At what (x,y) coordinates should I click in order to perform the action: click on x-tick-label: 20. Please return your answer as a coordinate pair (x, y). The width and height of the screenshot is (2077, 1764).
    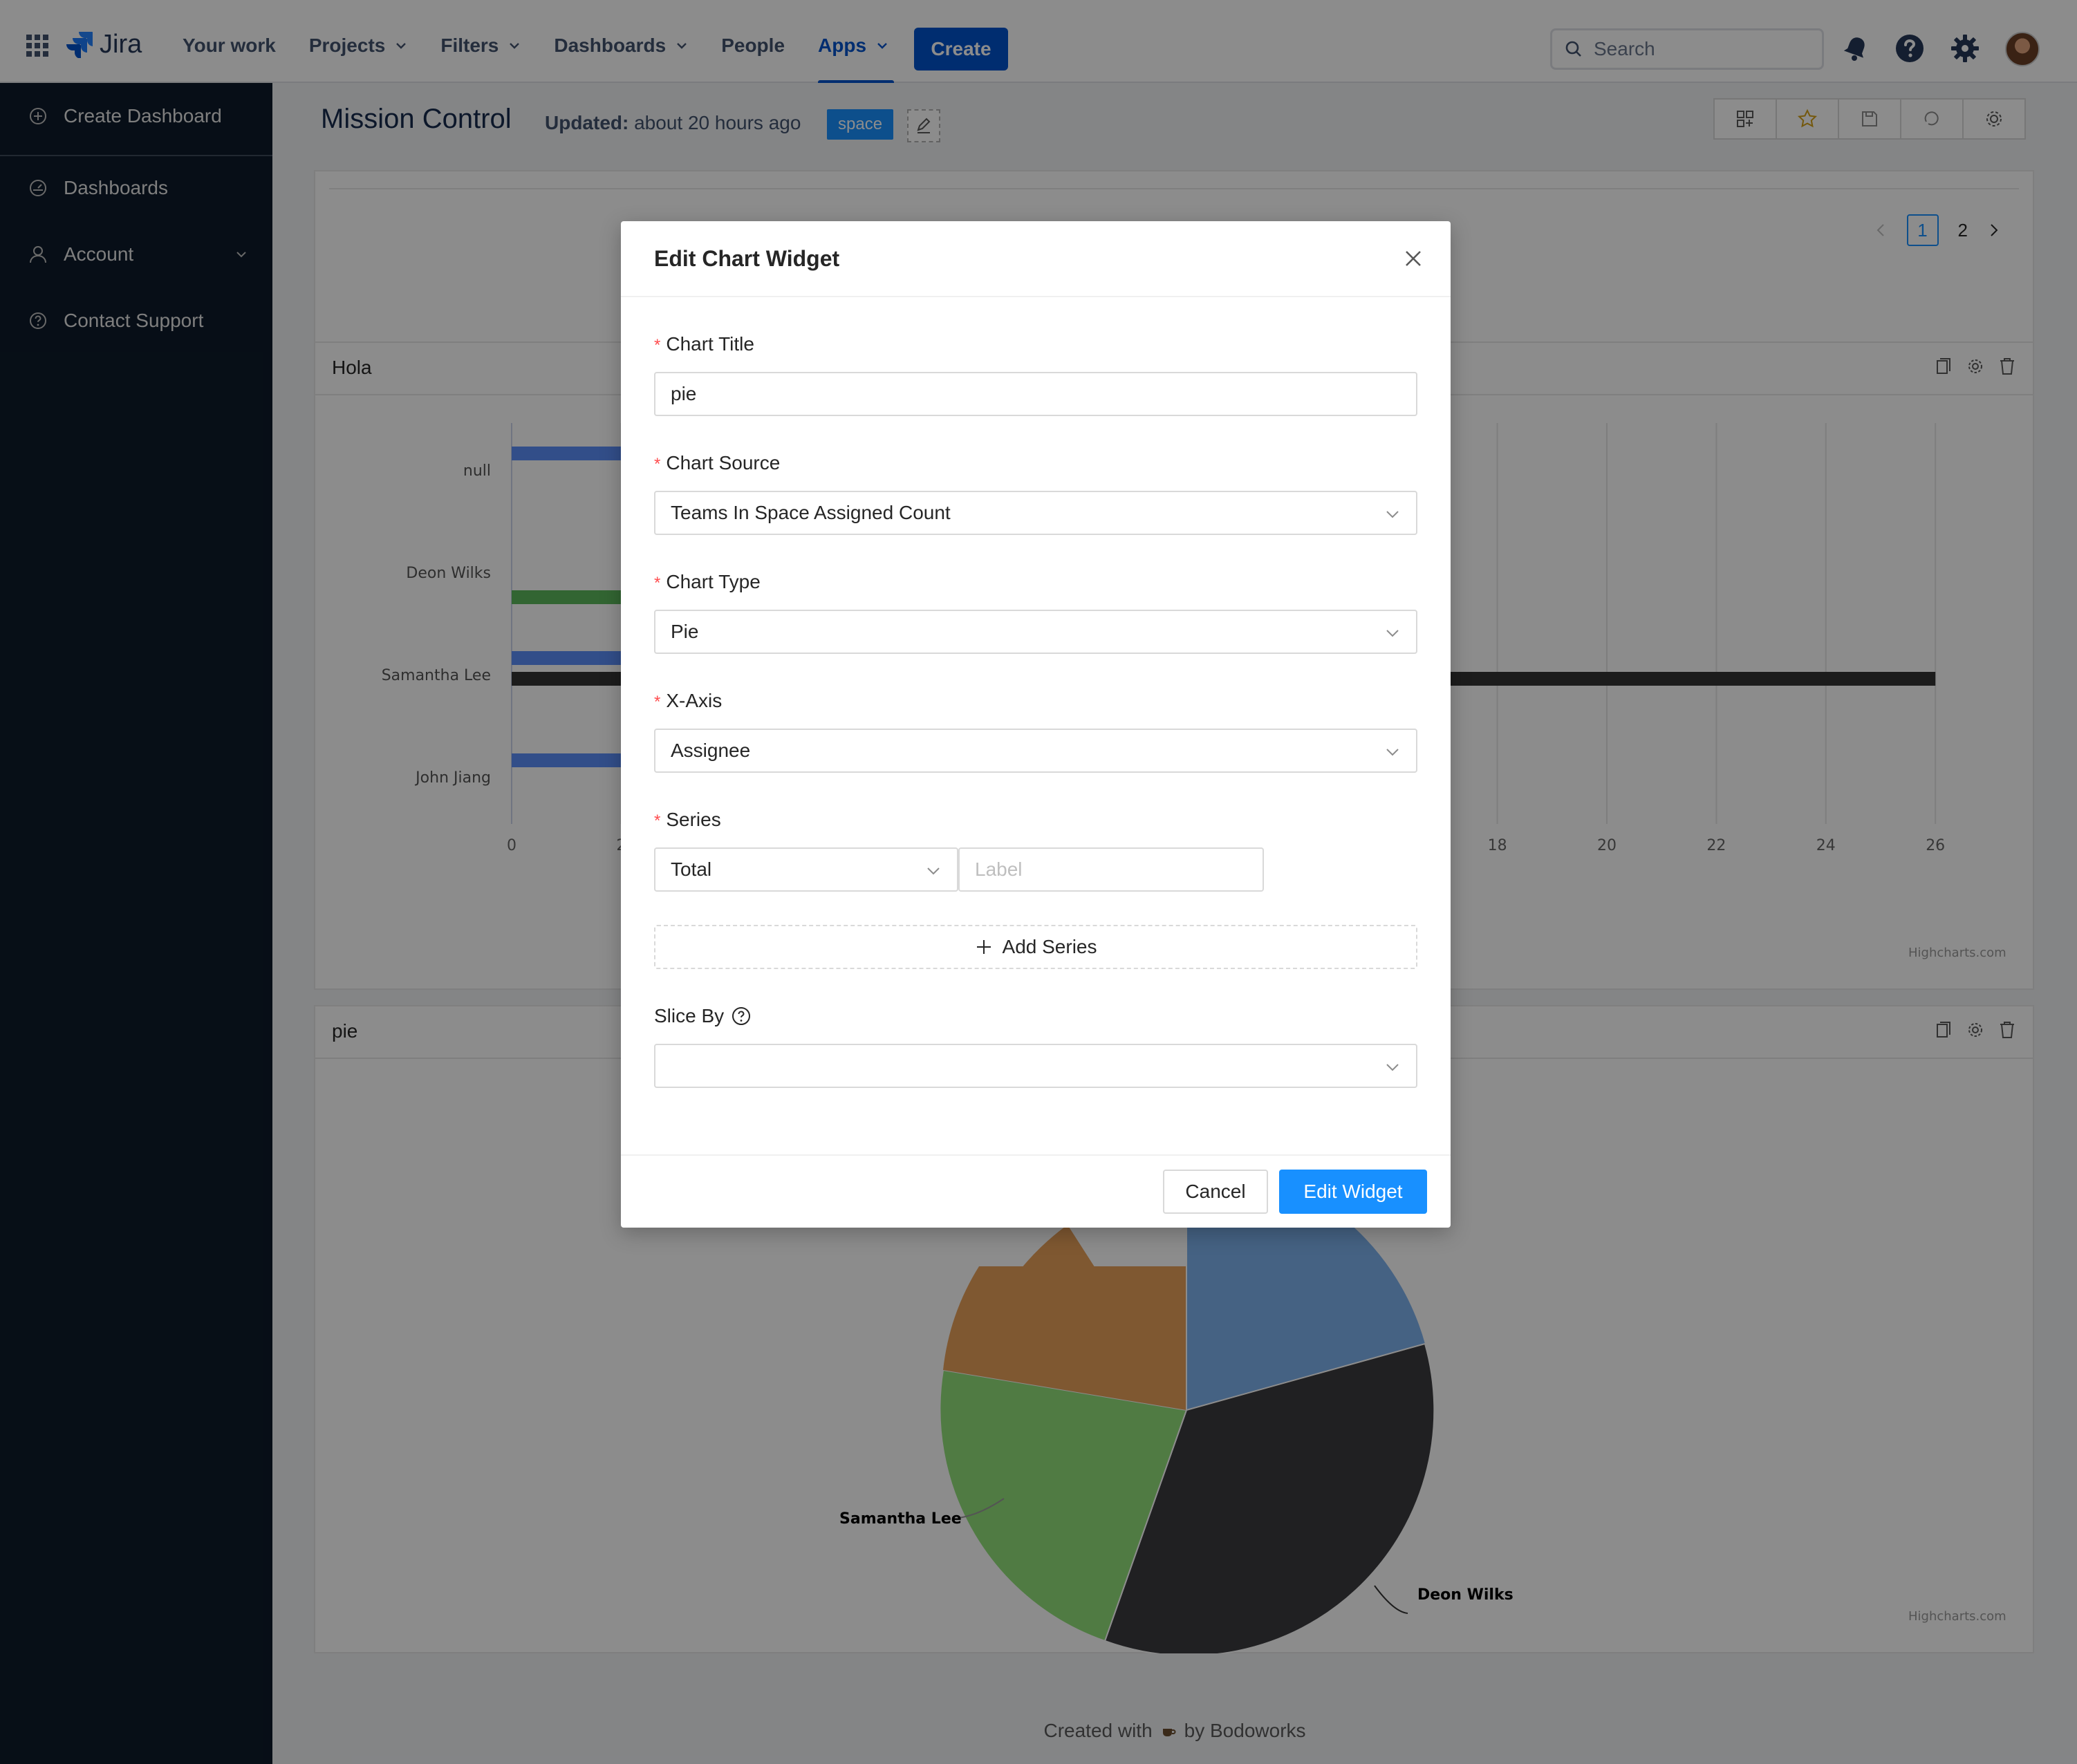
    Looking at the image, I should click on (1607, 845).